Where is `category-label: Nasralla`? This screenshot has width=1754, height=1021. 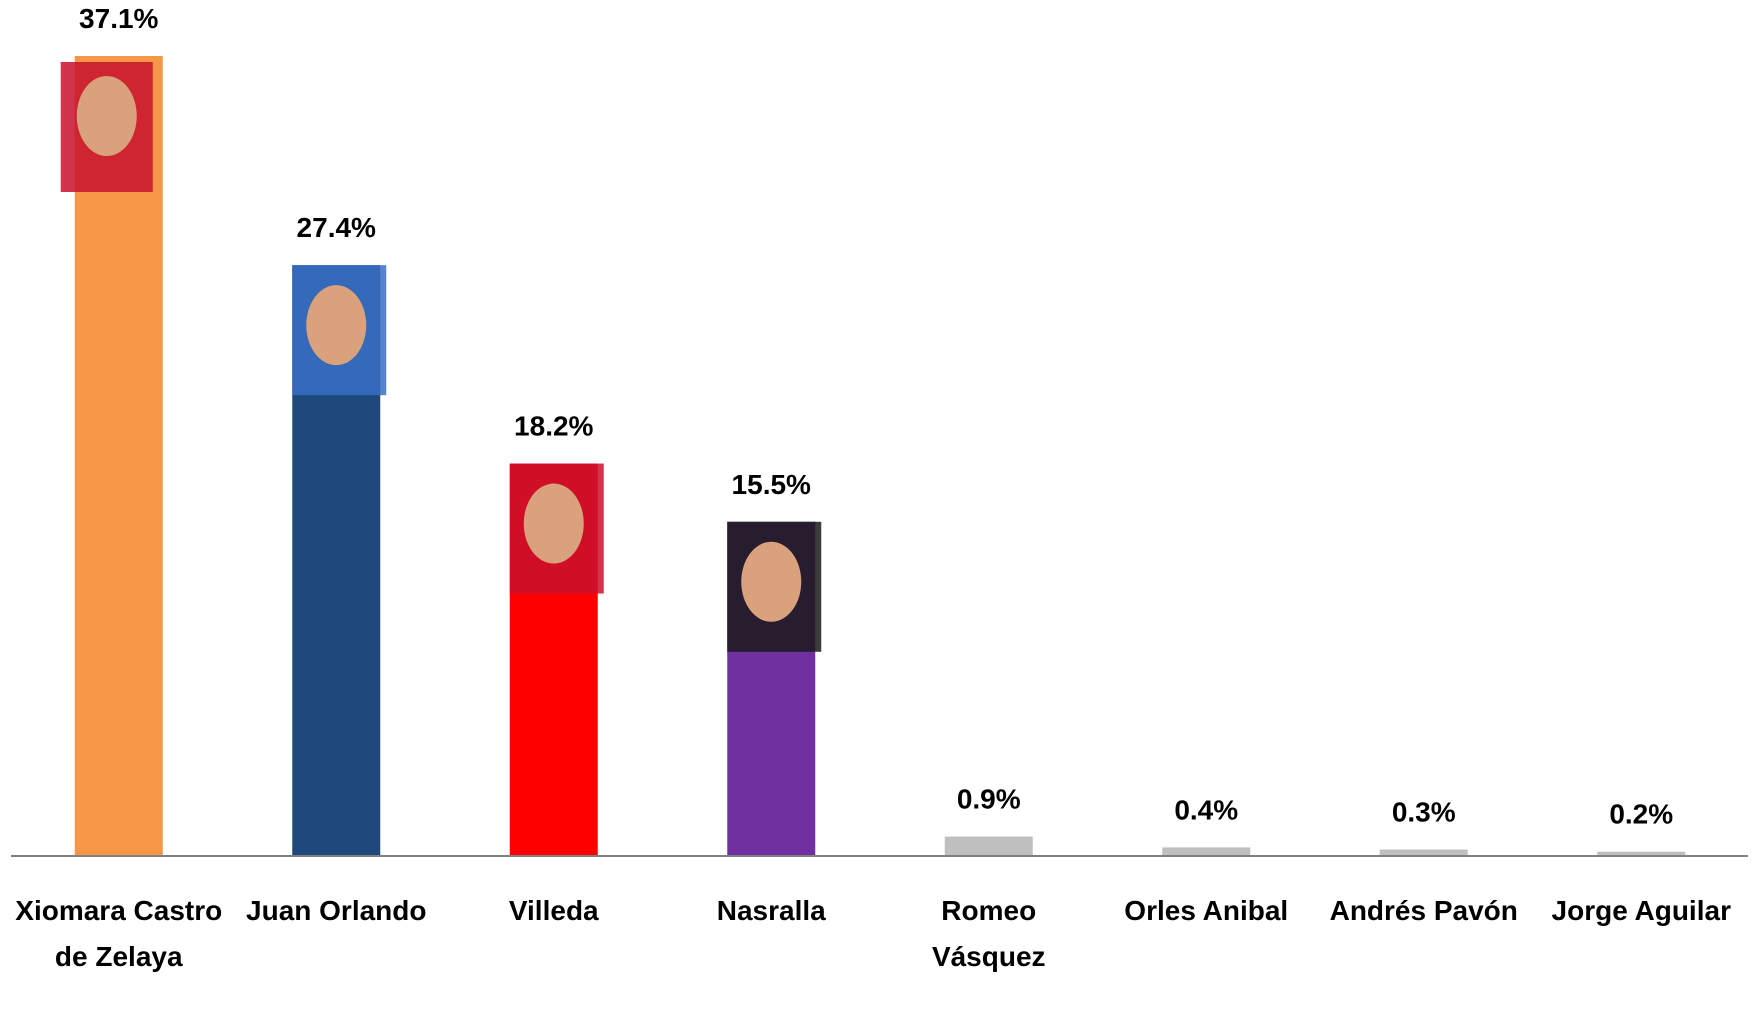
category-label: Nasralla is located at coordinates (771, 910).